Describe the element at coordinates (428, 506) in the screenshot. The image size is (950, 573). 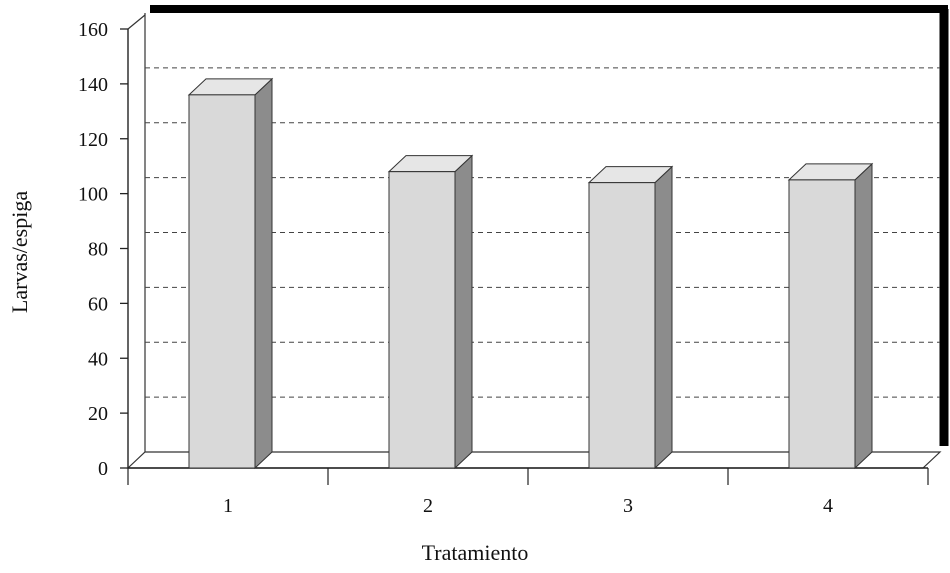
I see `x-tick-label: 2` at that location.